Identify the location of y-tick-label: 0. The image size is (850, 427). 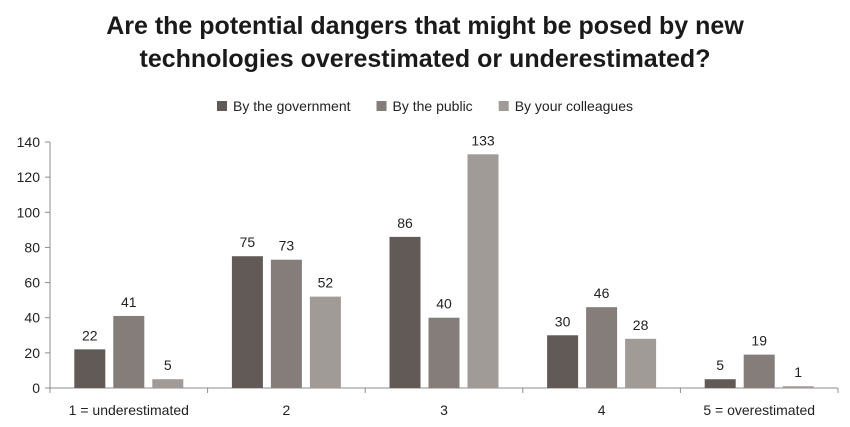
(36, 388).